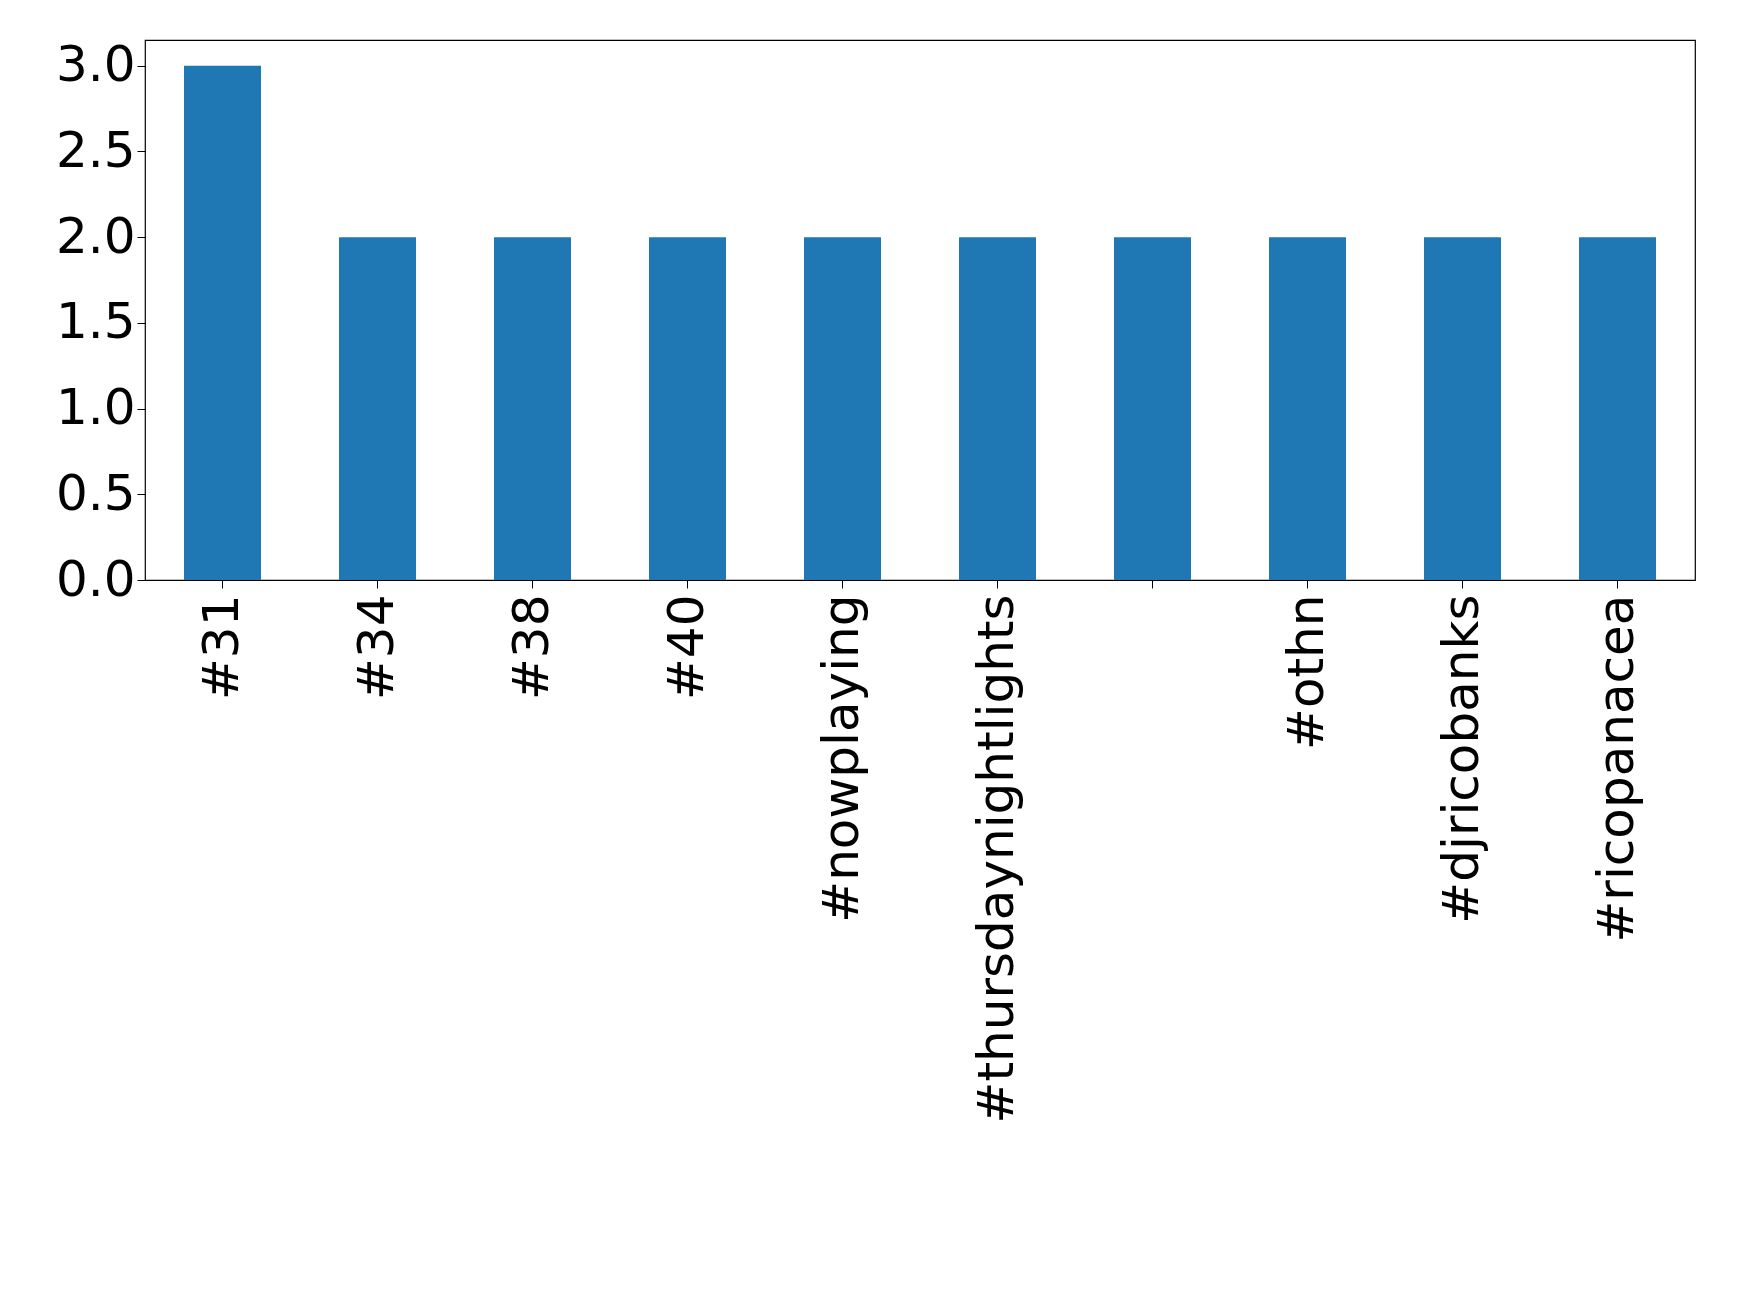 The width and height of the screenshot is (1739, 1289). I want to click on y-tick-label: 0.5, so click(95, 492).